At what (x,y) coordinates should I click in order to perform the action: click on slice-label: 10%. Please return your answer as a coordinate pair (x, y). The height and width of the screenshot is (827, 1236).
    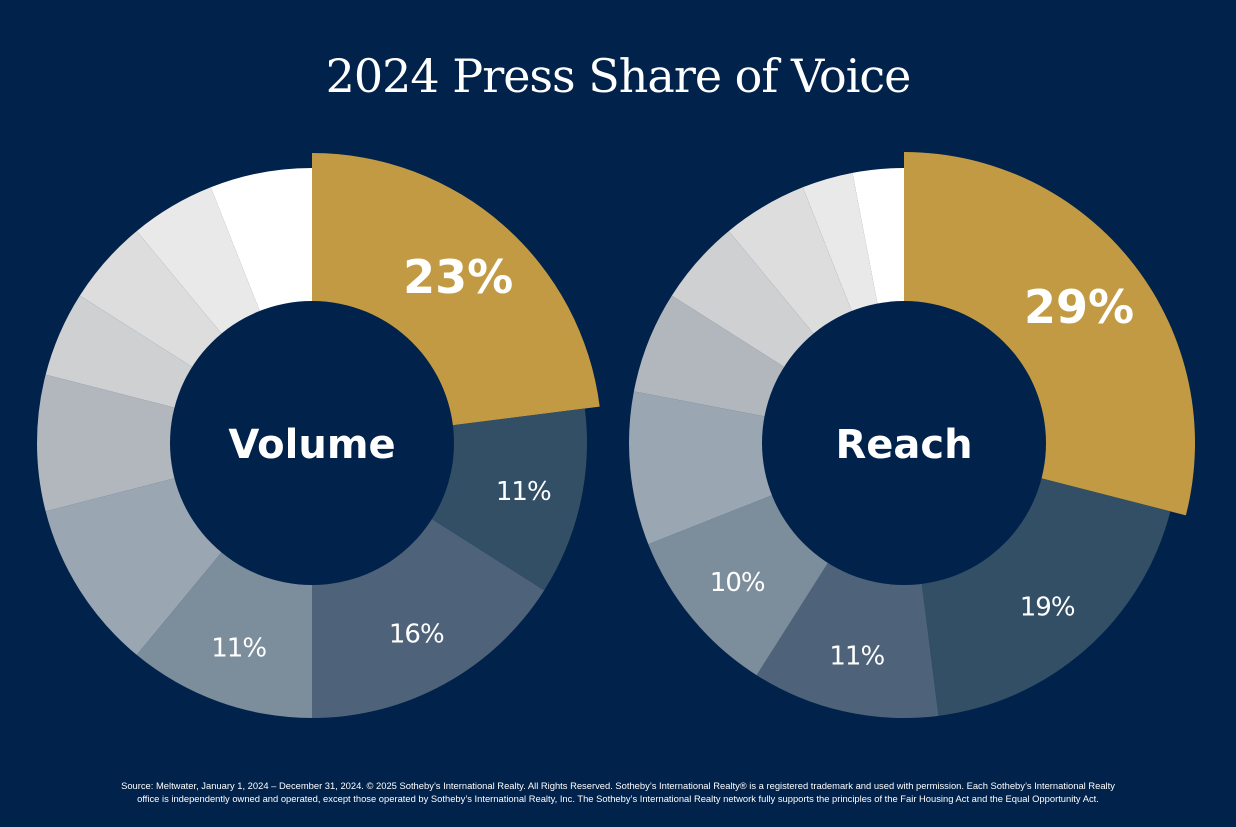
    Looking at the image, I should click on (737, 583).